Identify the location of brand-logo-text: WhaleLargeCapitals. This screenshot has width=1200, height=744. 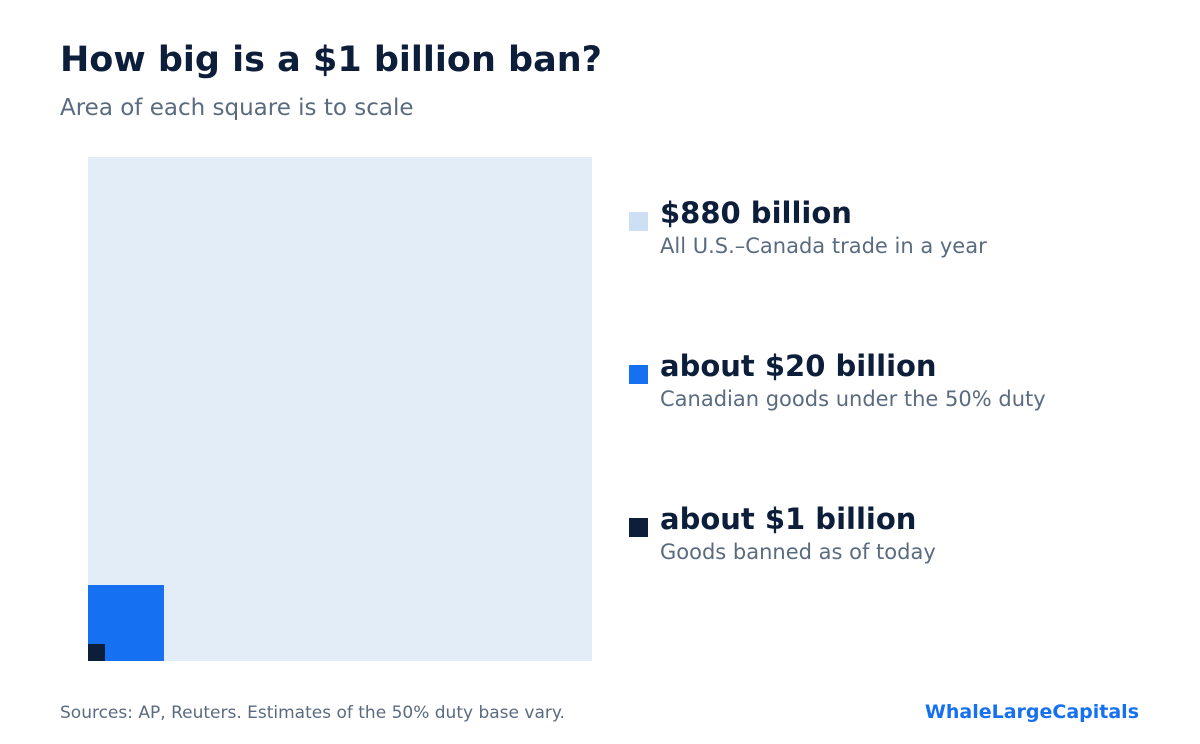
(1031, 712).